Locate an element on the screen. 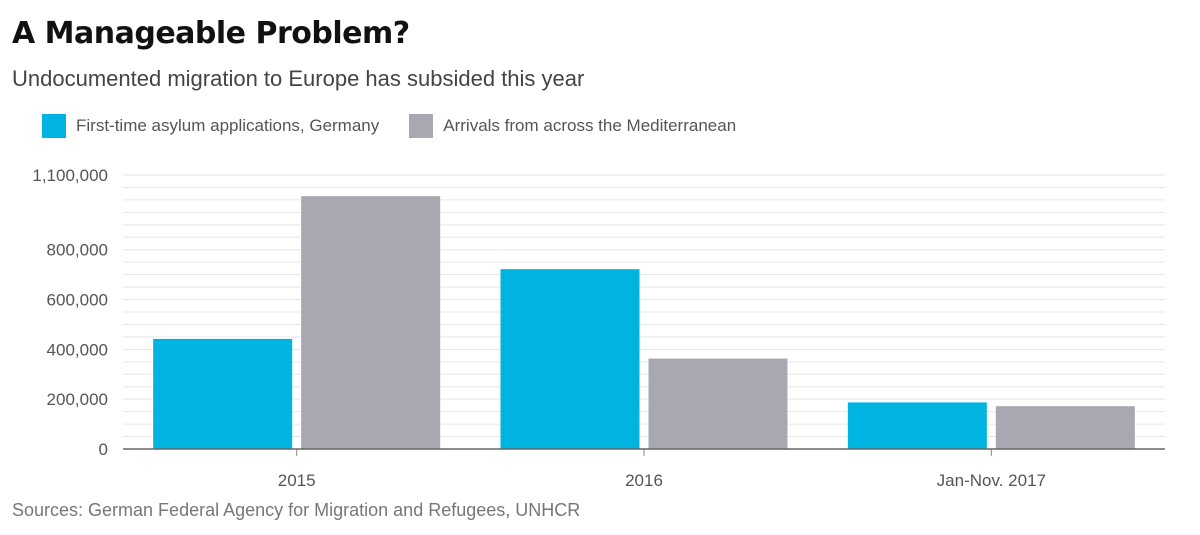 The width and height of the screenshot is (1200, 535). x-tick-label: 2015 is located at coordinates (297, 480).